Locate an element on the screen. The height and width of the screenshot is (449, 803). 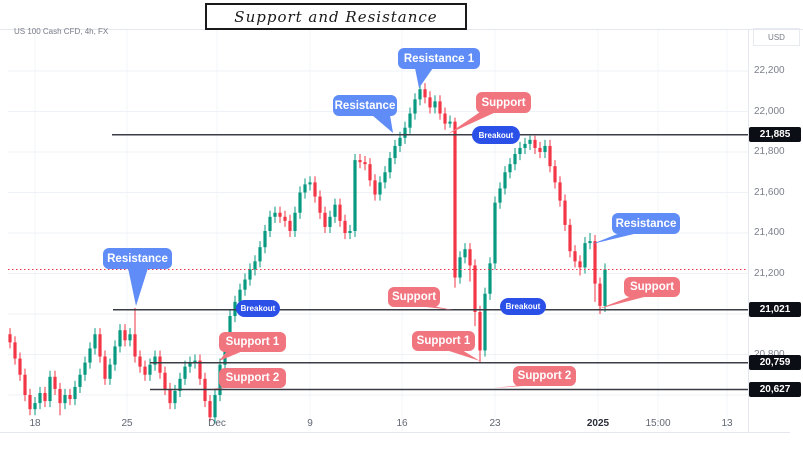
time-axis-divider is located at coordinates (395, 432).